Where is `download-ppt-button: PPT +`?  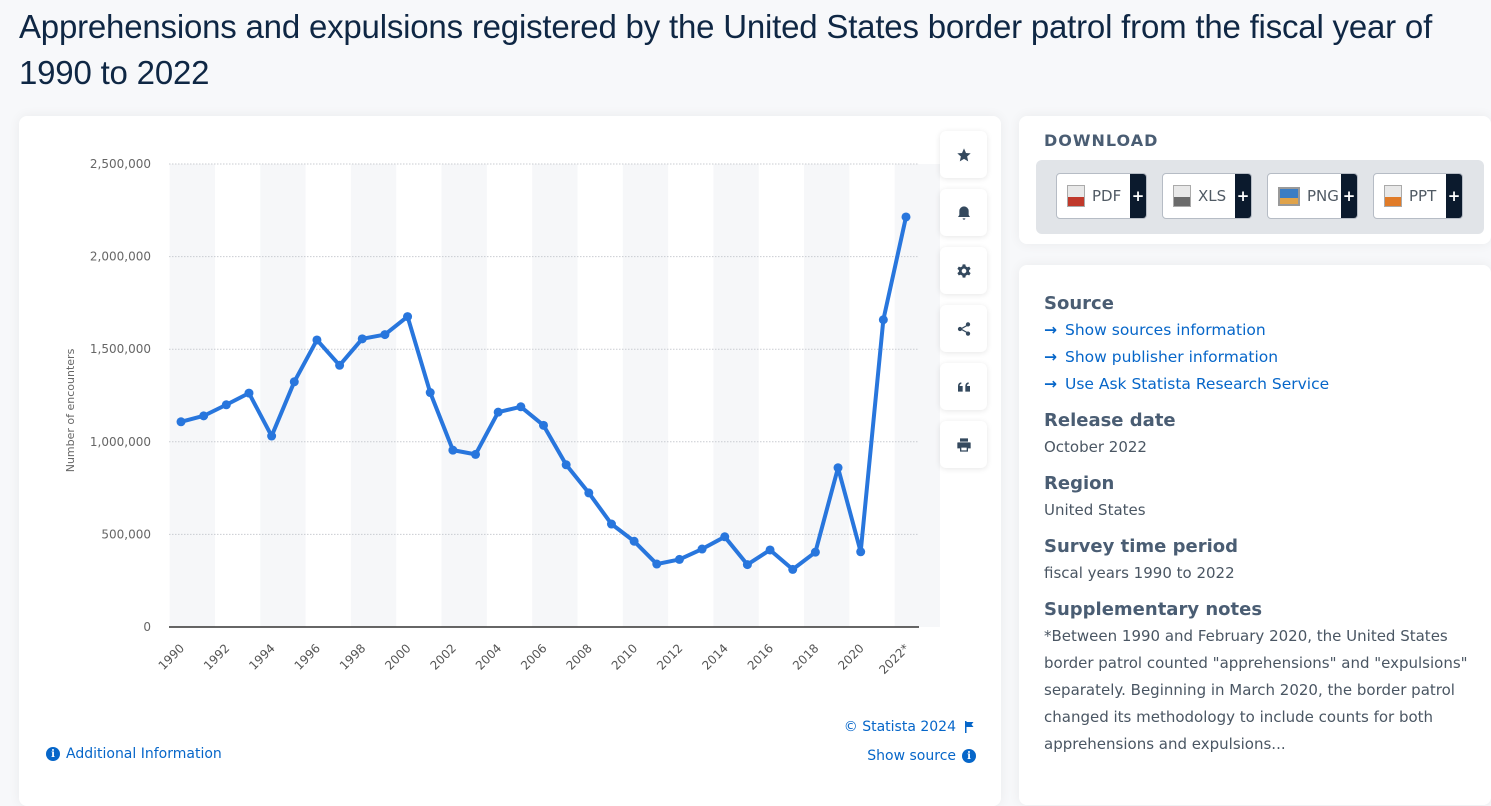 download-ppt-button: PPT + is located at coordinates (1418, 196).